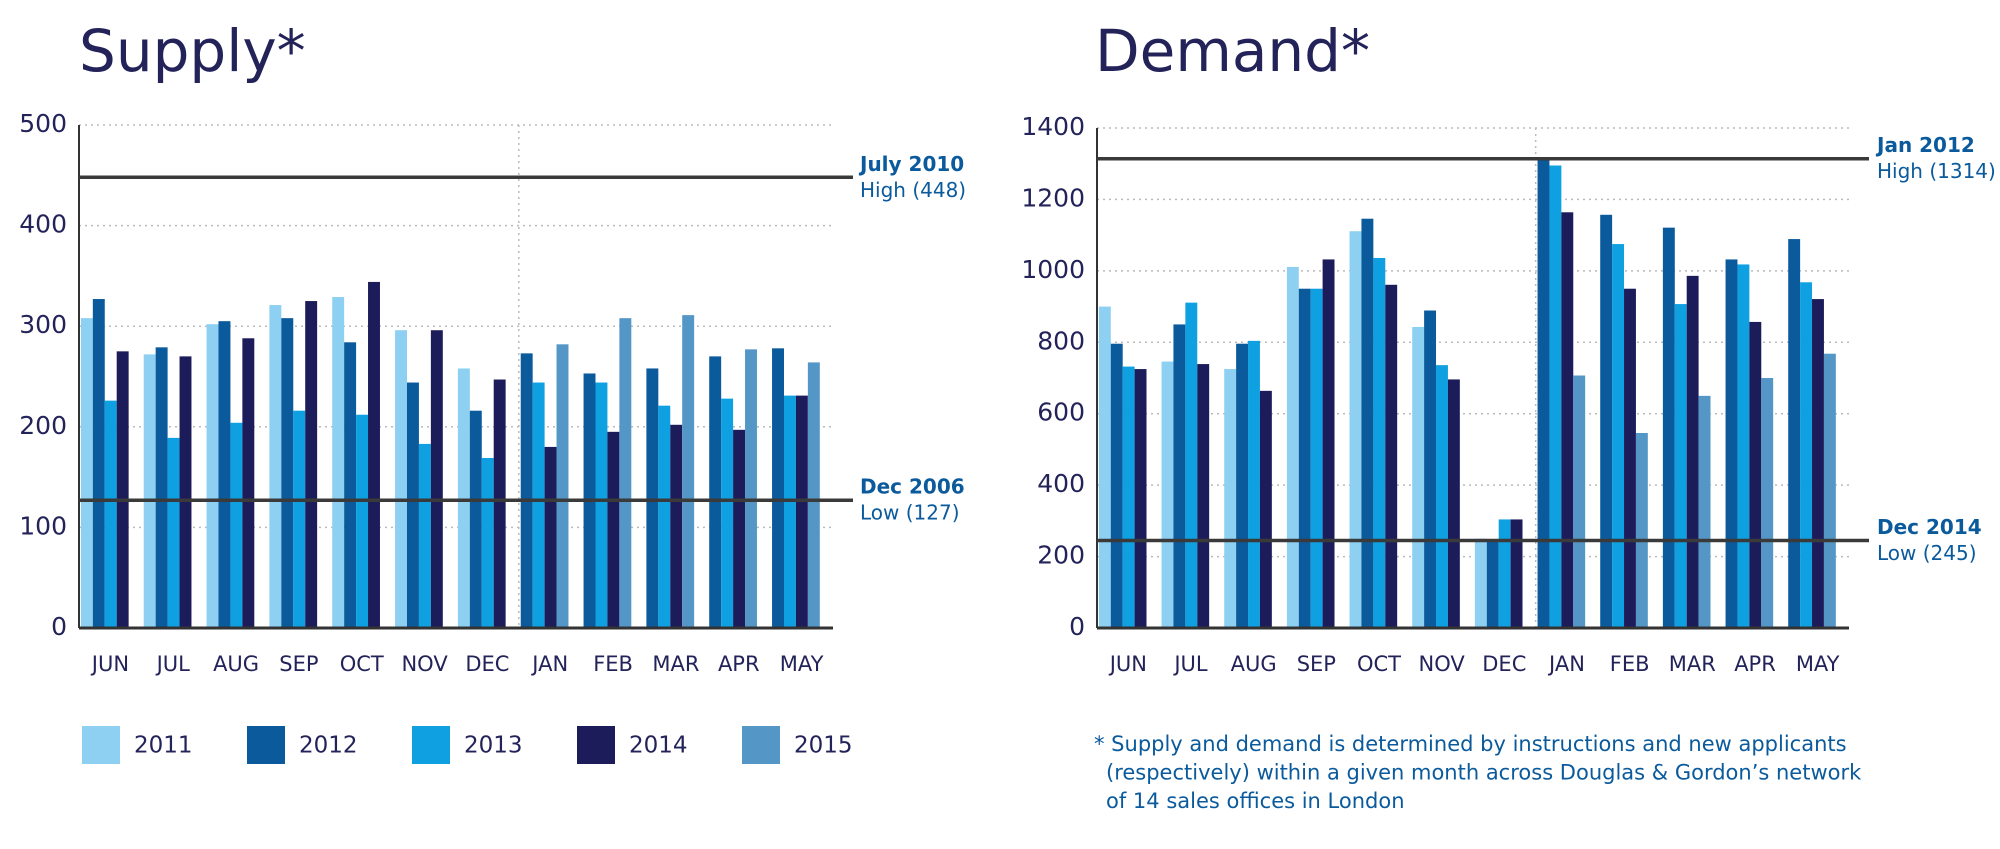 The image size is (2000, 849). What do you see at coordinates (1255, 801) in the screenshot?
I see `footnote: of 14 sales offices in London` at bounding box center [1255, 801].